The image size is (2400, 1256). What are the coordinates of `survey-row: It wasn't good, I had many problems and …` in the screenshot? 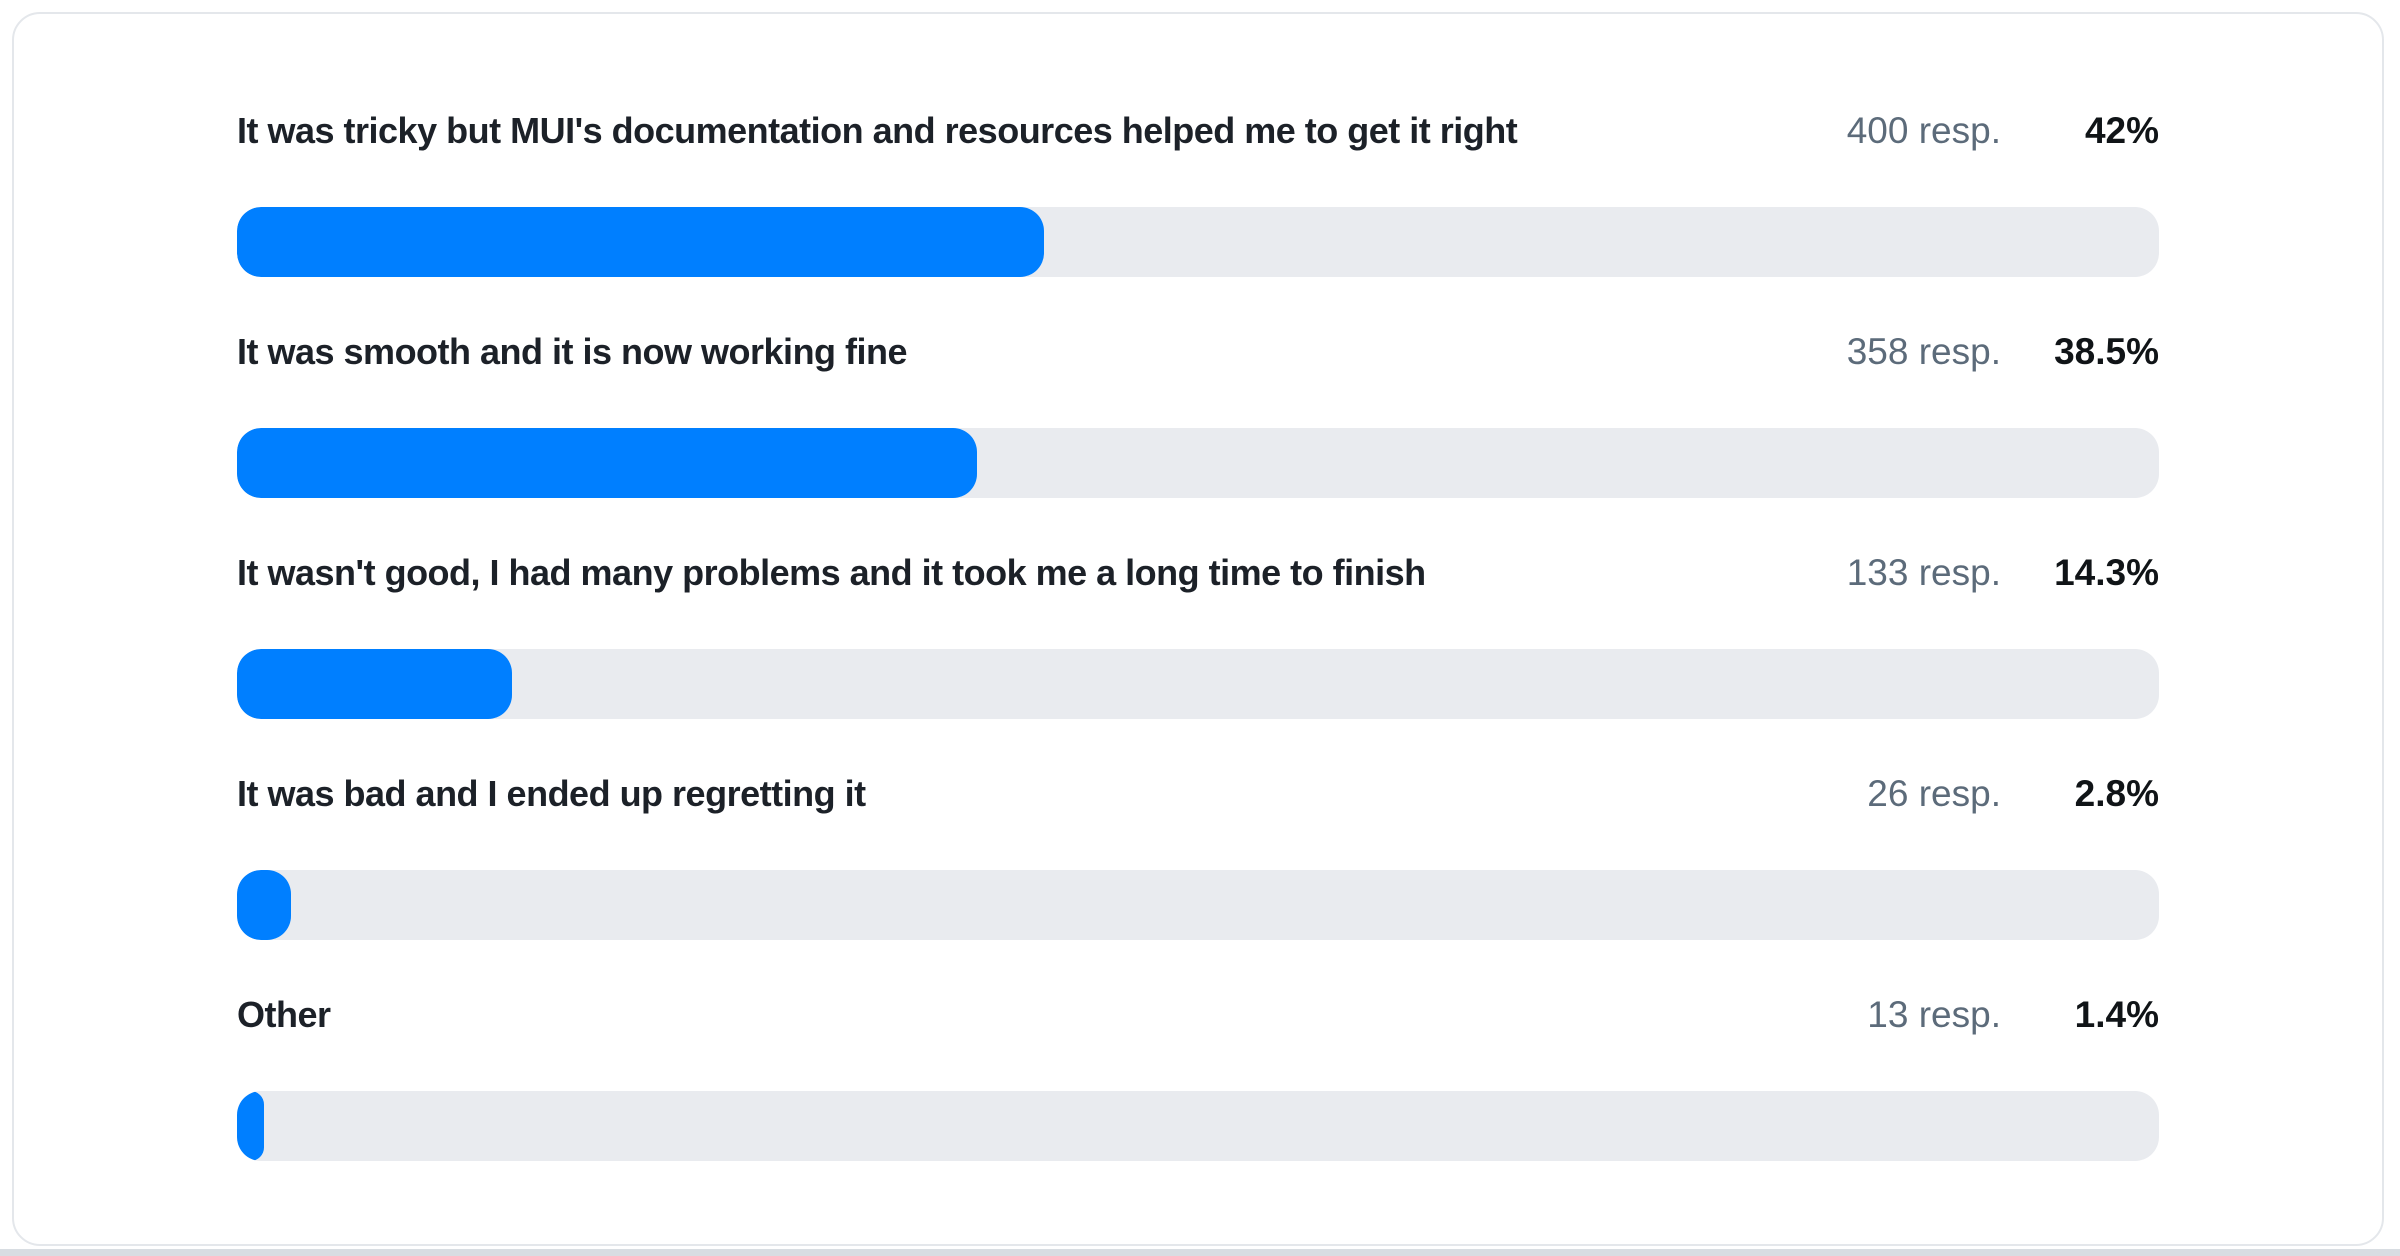 It's located at (1198, 635).